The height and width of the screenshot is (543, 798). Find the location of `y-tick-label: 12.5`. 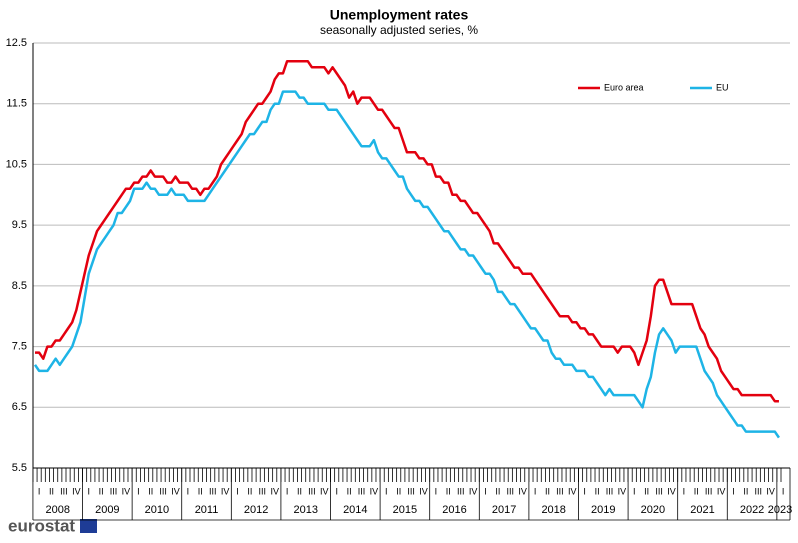

y-tick-label: 12.5 is located at coordinates (16, 43).